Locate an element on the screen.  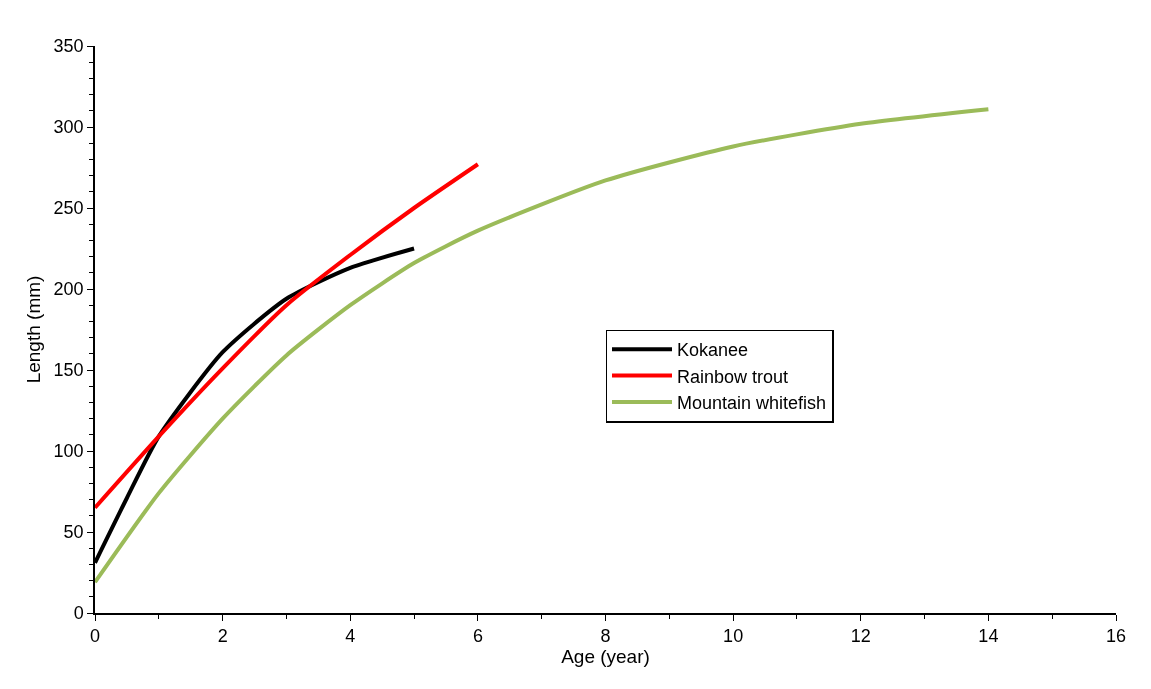
x-tick-label: 14 is located at coordinates (988, 636).